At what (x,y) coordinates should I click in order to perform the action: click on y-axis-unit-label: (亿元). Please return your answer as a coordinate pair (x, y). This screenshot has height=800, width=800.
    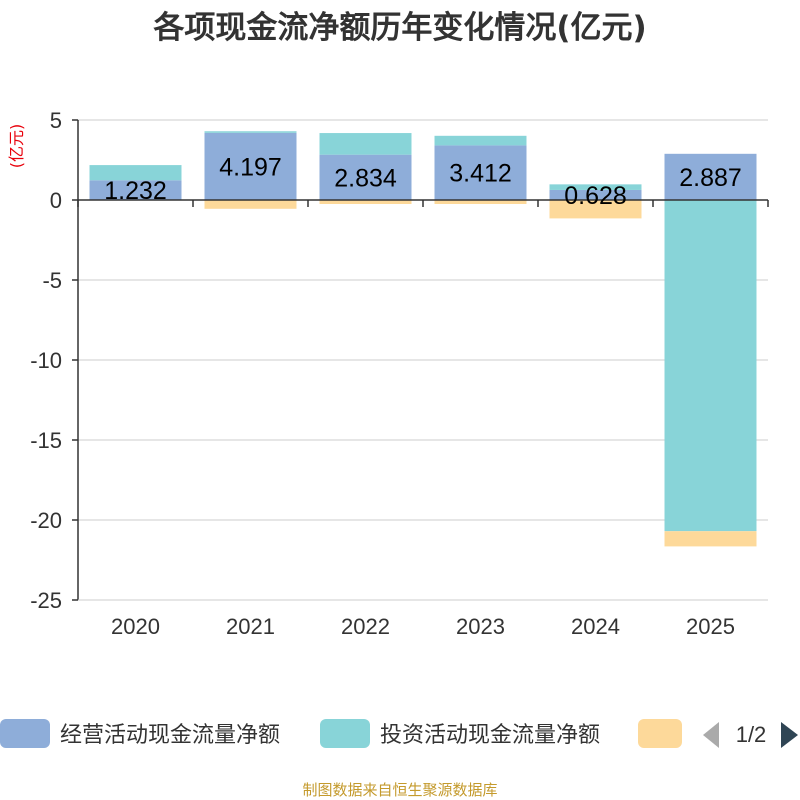
    Looking at the image, I should click on (16, 146).